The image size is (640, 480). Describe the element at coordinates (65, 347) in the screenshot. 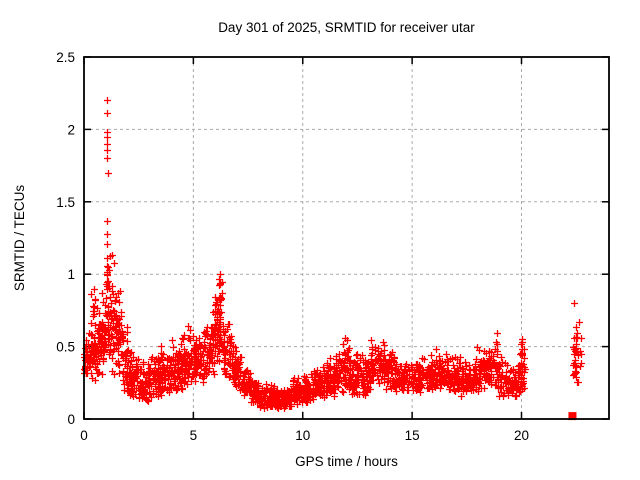

I see `tick-label: 0.5` at that location.